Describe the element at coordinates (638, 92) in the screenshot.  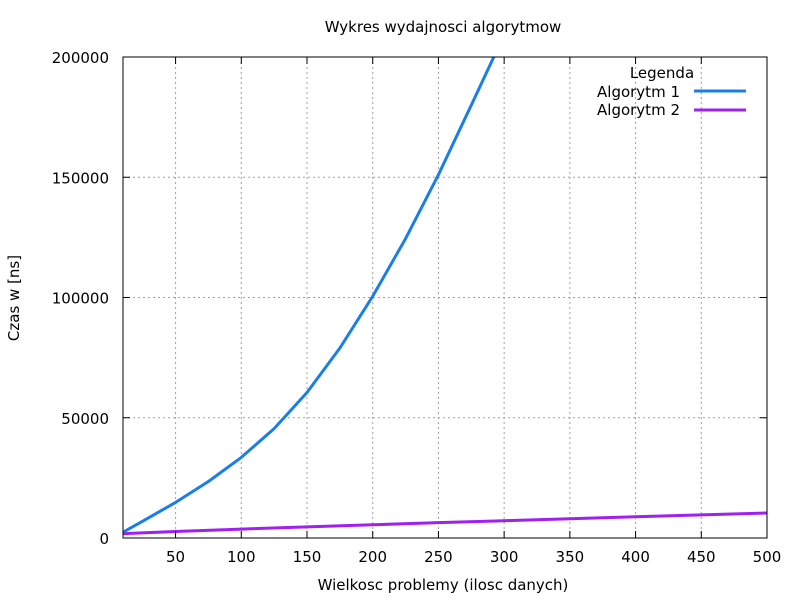
I see `legend-label-algorytm-1: Algorytm 1` at that location.